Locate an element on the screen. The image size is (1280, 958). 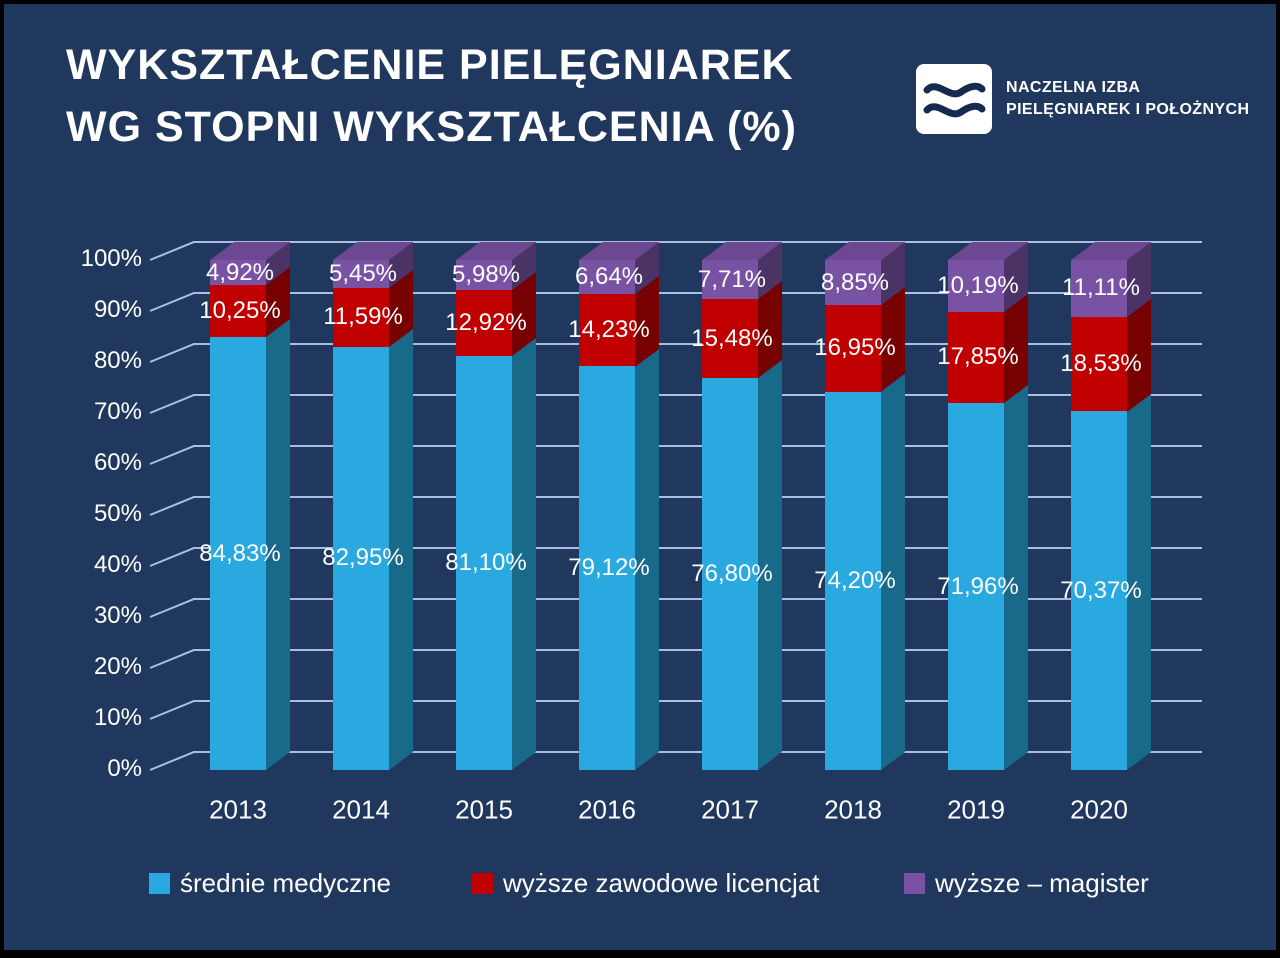
data-label-2014-series-2: 5,45% is located at coordinates (363, 273).